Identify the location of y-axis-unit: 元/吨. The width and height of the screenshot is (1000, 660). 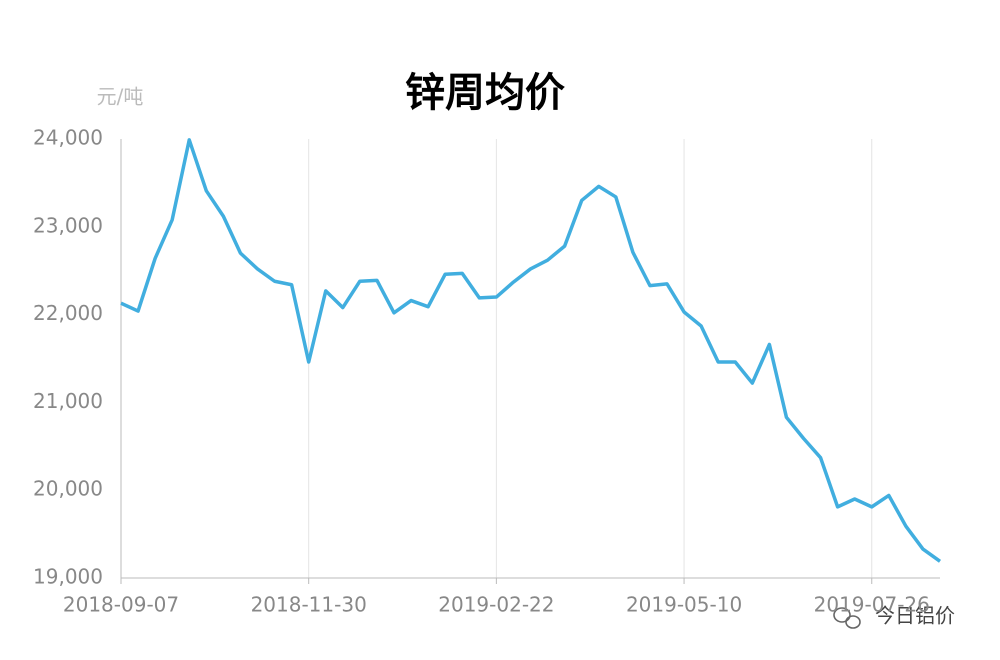
(120, 97).